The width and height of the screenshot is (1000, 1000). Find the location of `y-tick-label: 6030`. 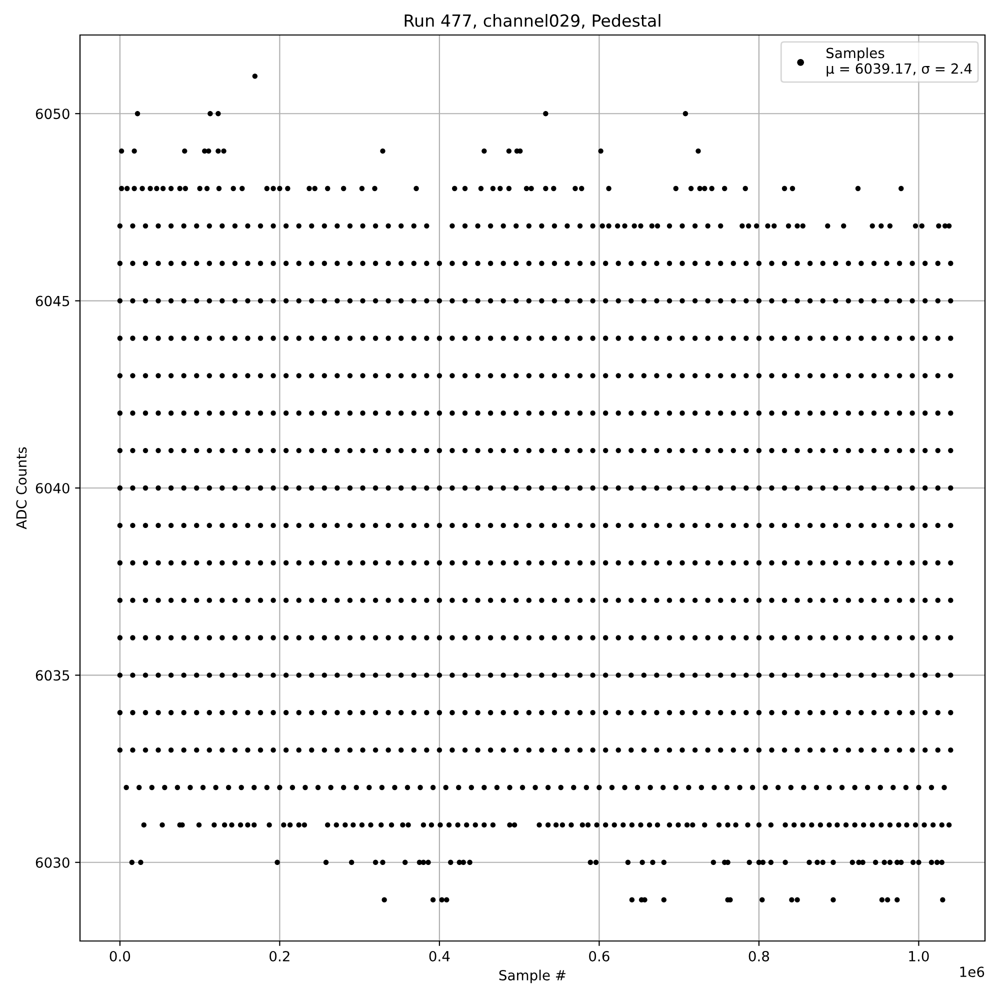

y-tick-label: 6030 is located at coordinates (53, 862).